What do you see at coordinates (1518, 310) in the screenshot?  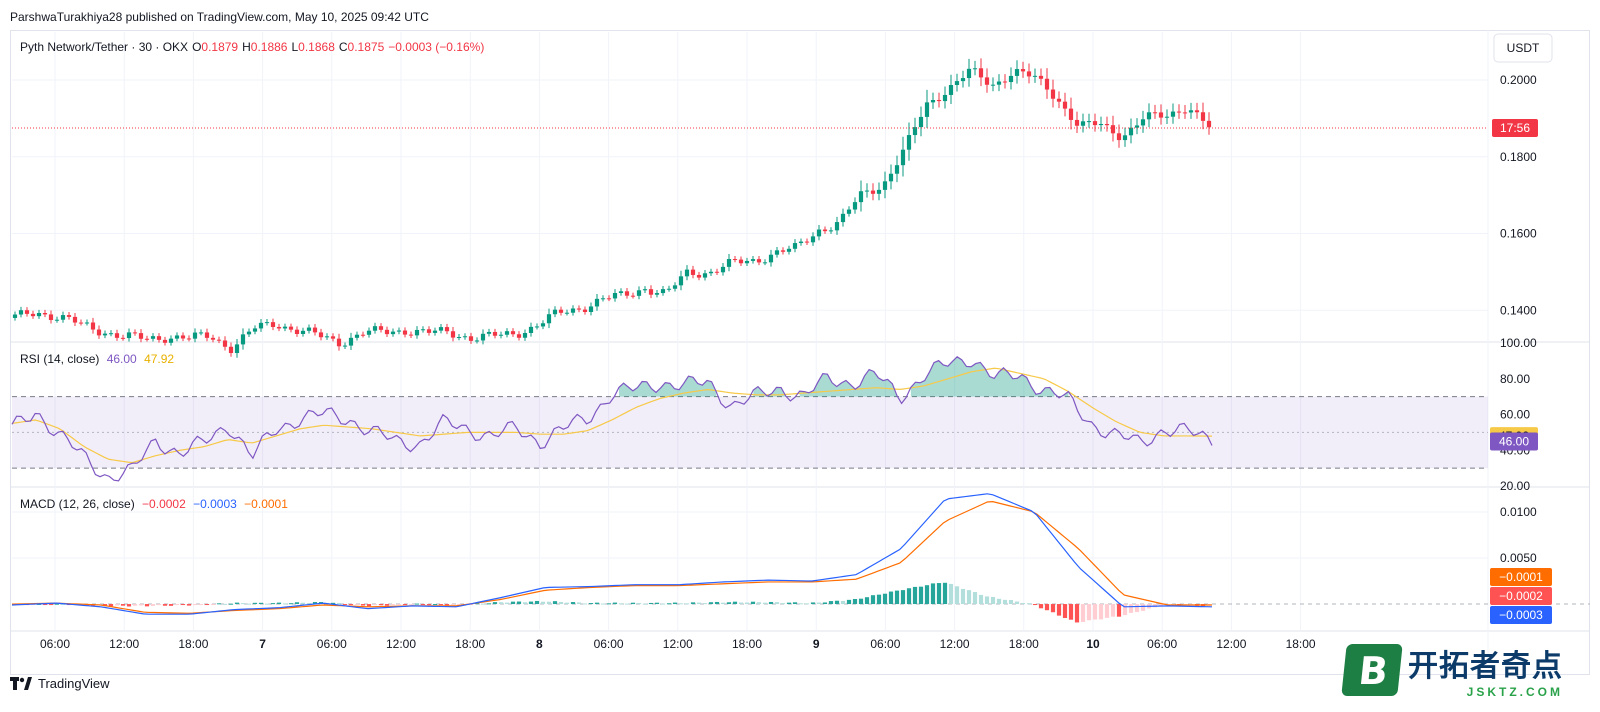 I see `price-tick-label: 0.1400` at bounding box center [1518, 310].